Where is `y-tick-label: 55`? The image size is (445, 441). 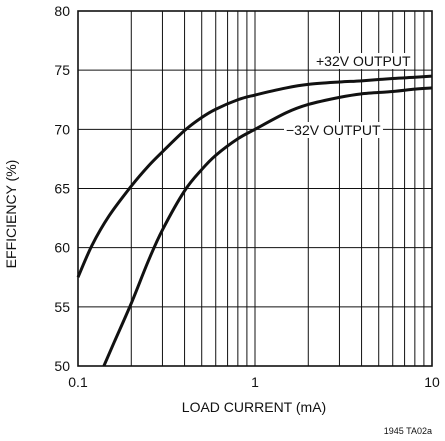 y-tick-label: 55 is located at coordinates (62, 307).